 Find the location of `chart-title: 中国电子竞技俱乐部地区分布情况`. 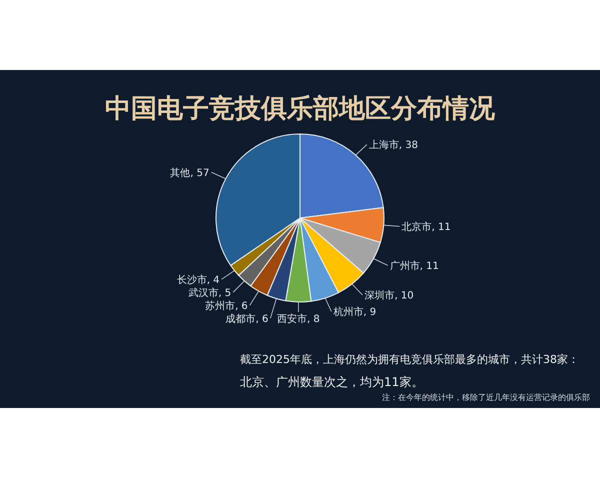

chart-title: 中国电子竞技俱乐部地区分布情况 is located at coordinates (300, 109).